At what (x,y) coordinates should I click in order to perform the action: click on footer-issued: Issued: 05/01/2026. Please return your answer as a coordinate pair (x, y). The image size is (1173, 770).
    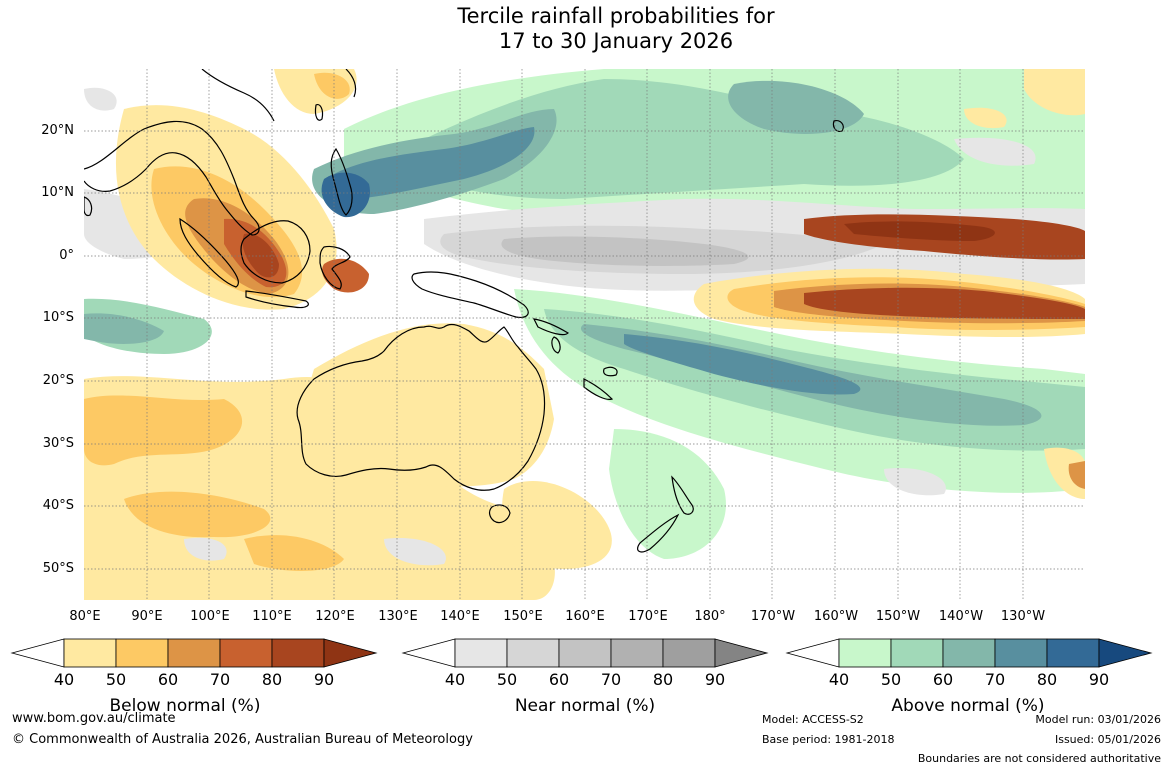
    Looking at the image, I should click on (1107, 739).